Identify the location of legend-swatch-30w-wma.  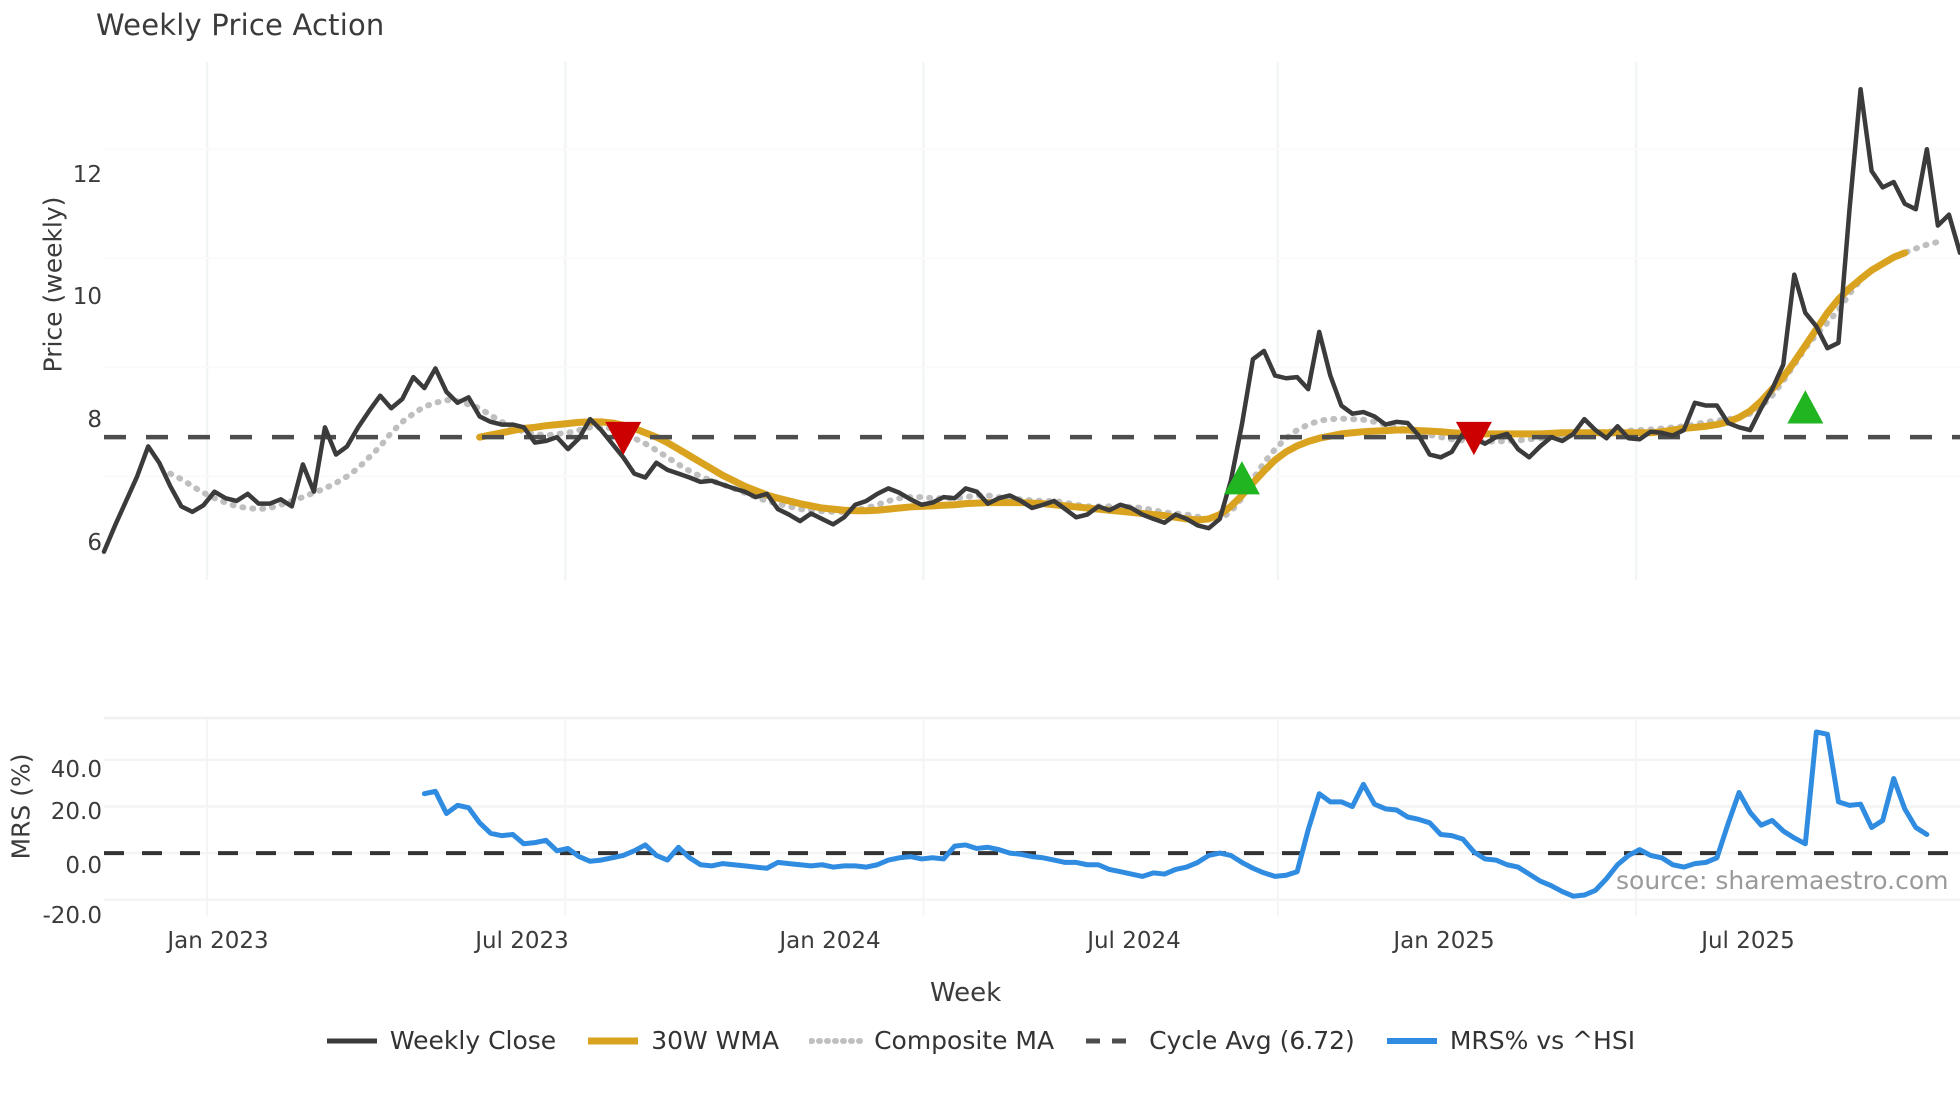
(613, 1040).